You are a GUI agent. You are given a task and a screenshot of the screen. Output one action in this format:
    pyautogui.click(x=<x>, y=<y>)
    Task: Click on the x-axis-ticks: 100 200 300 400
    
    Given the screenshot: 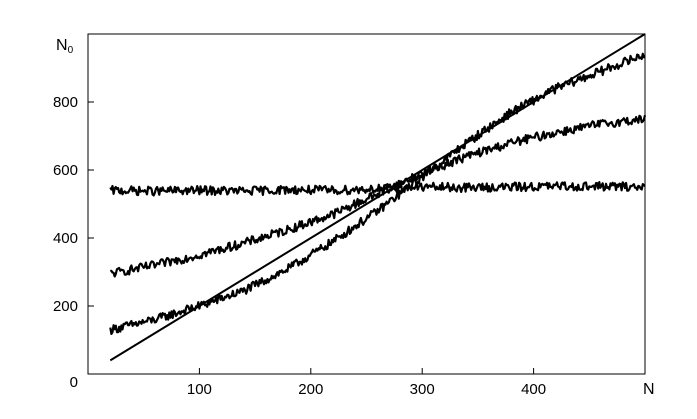 What is the action you would take?
    pyautogui.click(x=366, y=383)
    